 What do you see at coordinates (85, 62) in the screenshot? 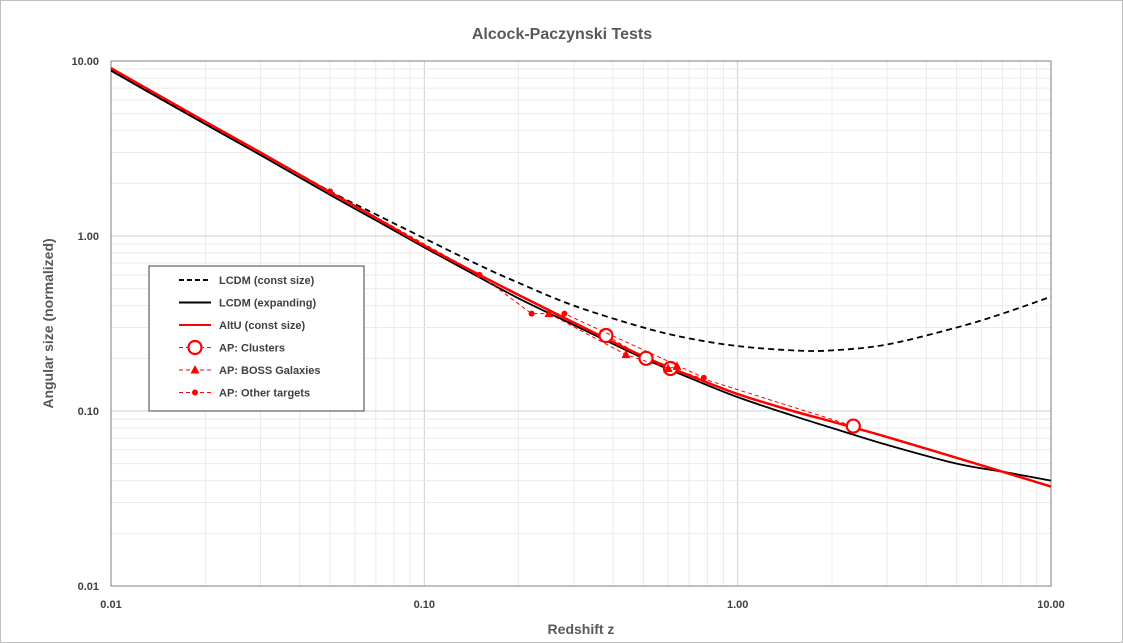
I see `y-tick-label: 10.00` at bounding box center [85, 62].